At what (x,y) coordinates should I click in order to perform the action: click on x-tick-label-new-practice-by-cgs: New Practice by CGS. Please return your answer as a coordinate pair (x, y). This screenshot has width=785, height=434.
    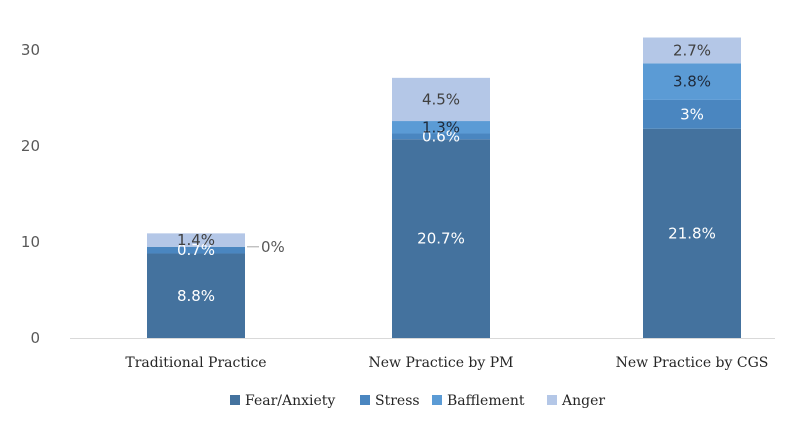
    Looking at the image, I should click on (692, 363).